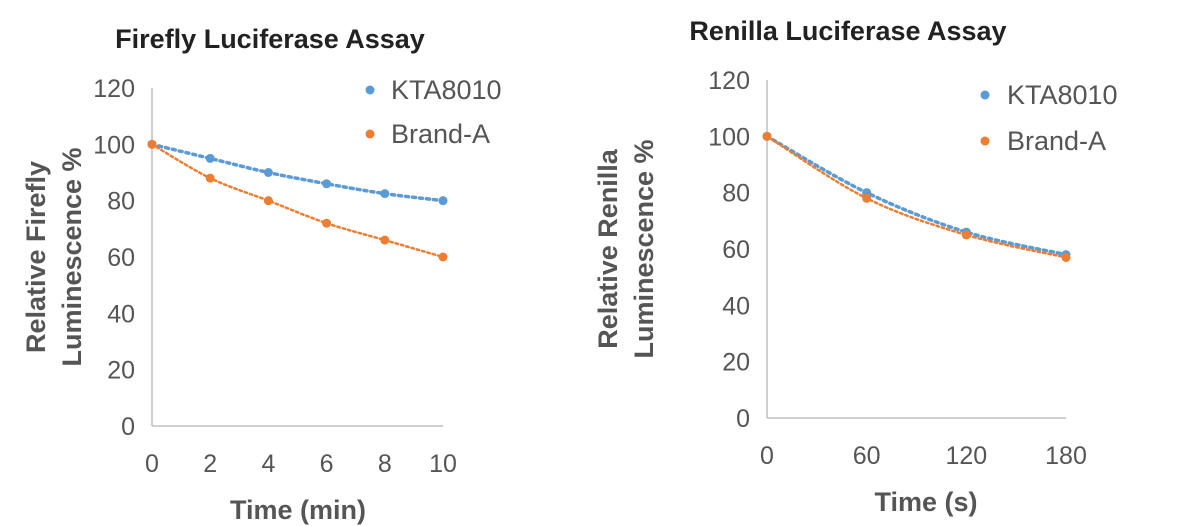 This screenshot has height=526, width=1200. I want to click on chart-title: Renilla Luciferase Assay, so click(847, 31).